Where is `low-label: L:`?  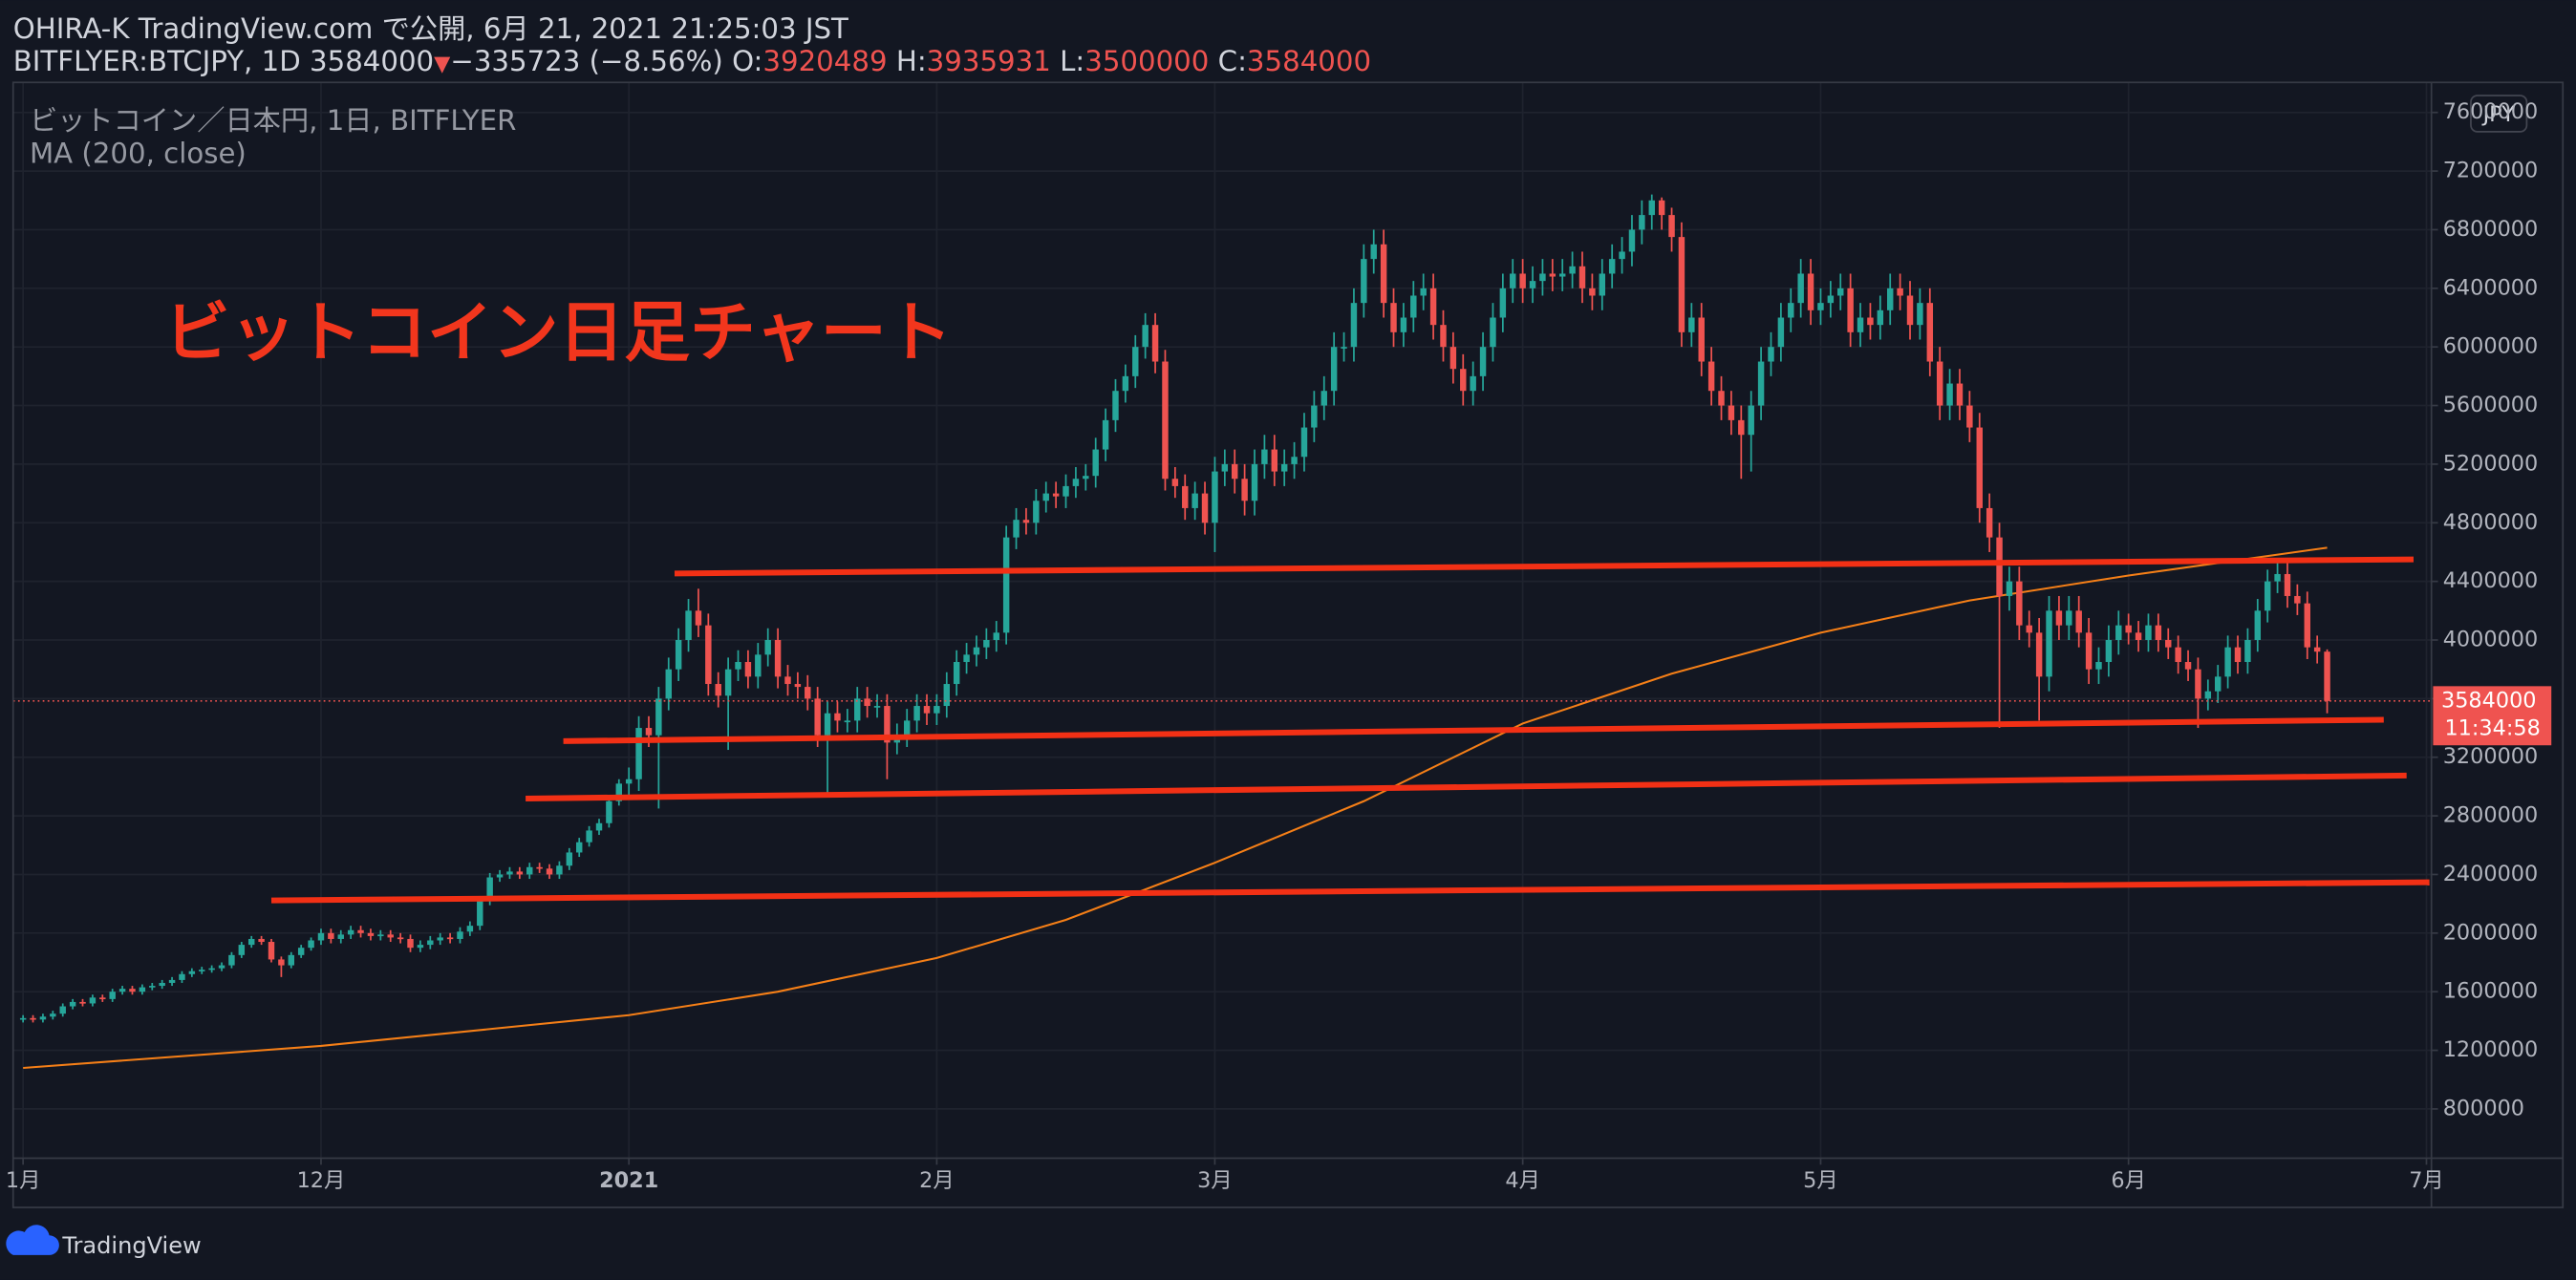
low-label: L: is located at coordinates (1072, 61).